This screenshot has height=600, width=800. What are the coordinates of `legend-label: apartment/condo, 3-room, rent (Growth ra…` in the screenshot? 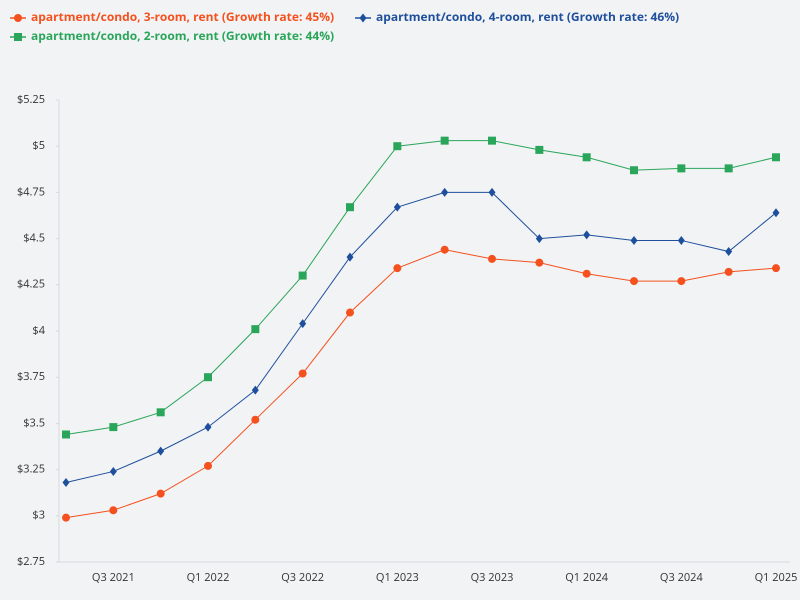 It's located at (182, 16).